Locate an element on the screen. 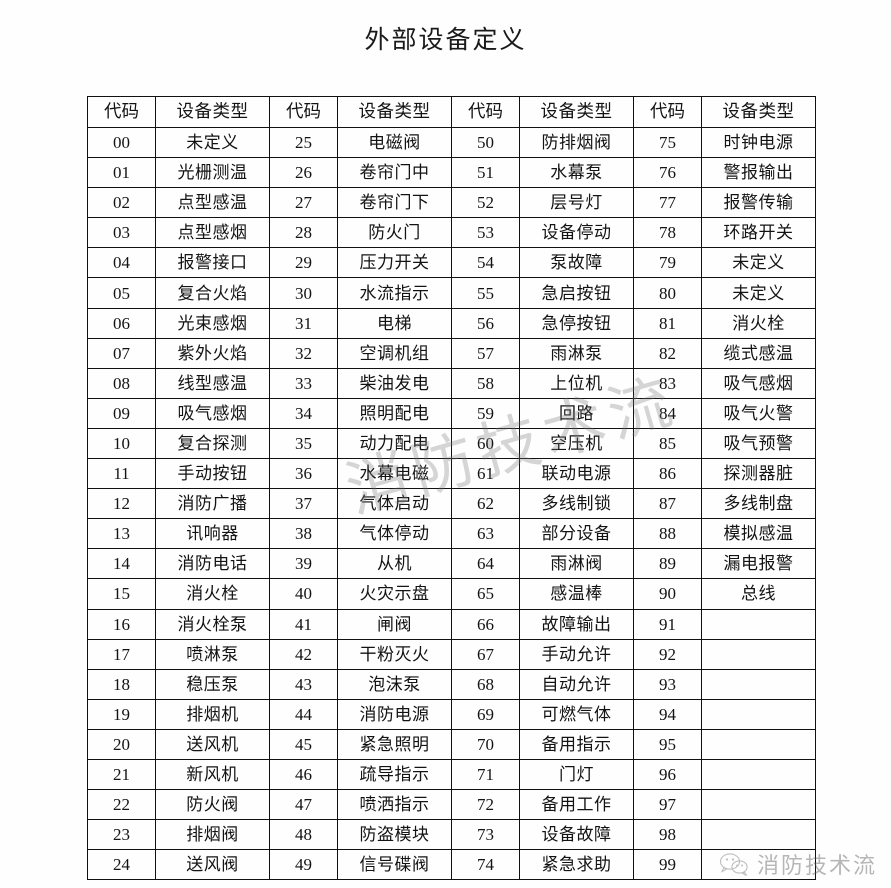 This screenshot has height=888, width=891. cell-device-type: 火灾示盘 is located at coordinates (394, 594).